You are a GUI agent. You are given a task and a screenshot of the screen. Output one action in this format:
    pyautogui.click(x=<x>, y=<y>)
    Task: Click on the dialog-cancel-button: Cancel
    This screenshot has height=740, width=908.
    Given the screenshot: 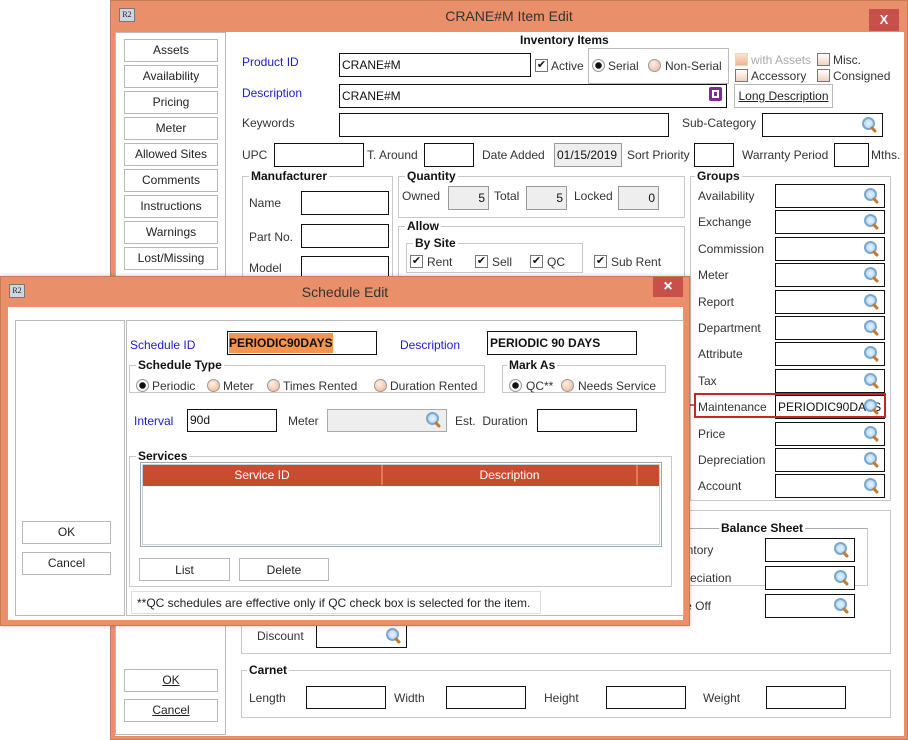 What is the action you would take?
    pyautogui.click(x=66, y=563)
    